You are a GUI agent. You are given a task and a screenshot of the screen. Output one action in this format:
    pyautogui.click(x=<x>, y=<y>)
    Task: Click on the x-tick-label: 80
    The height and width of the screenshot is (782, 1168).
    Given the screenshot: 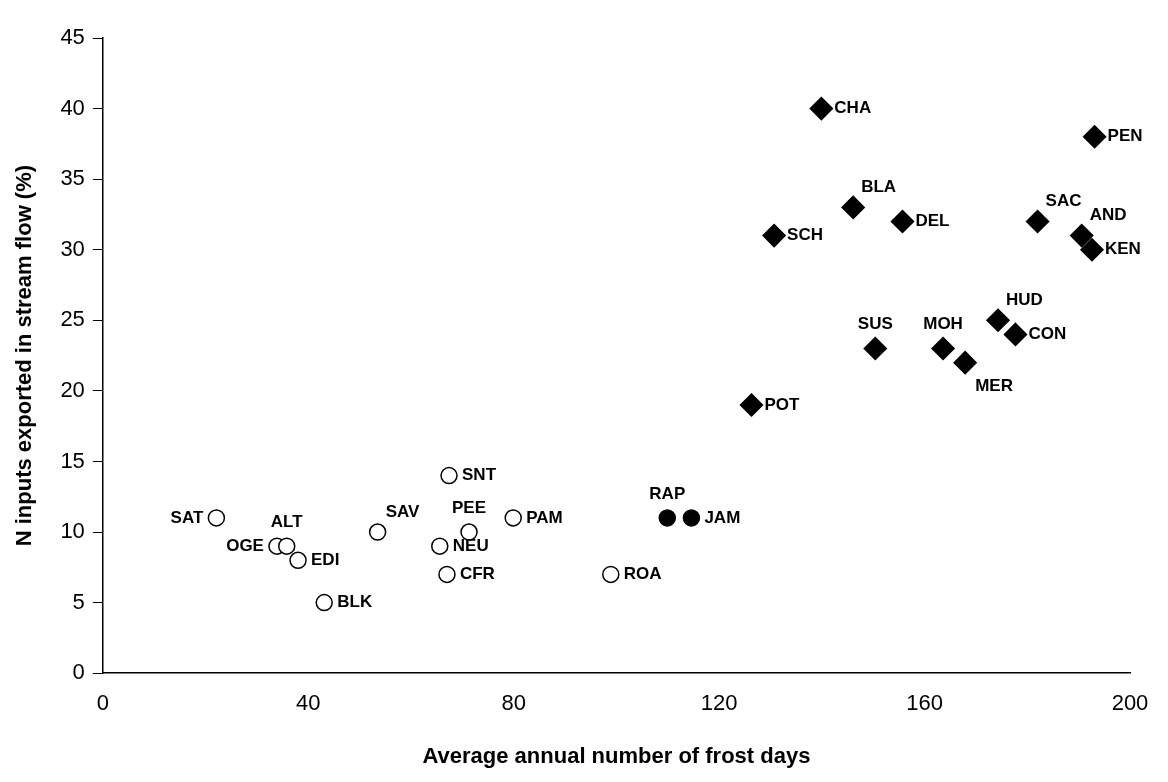 What is the action you would take?
    pyautogui.click(x=513, y=703)
    